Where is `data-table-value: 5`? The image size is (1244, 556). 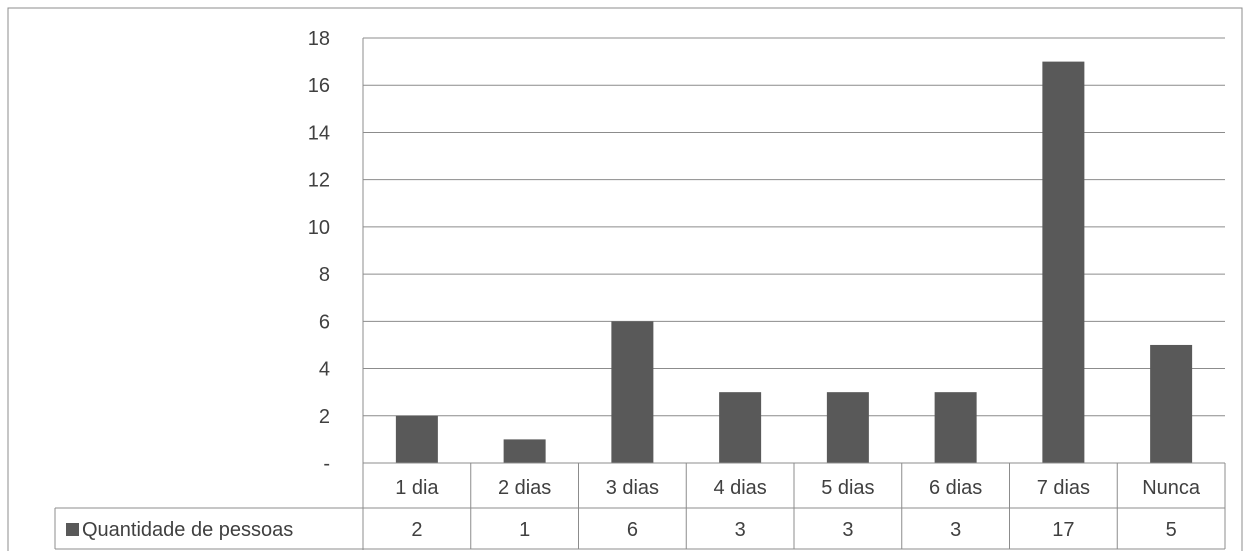
data-table-value: 5 is located at coordinates (1171, 530).